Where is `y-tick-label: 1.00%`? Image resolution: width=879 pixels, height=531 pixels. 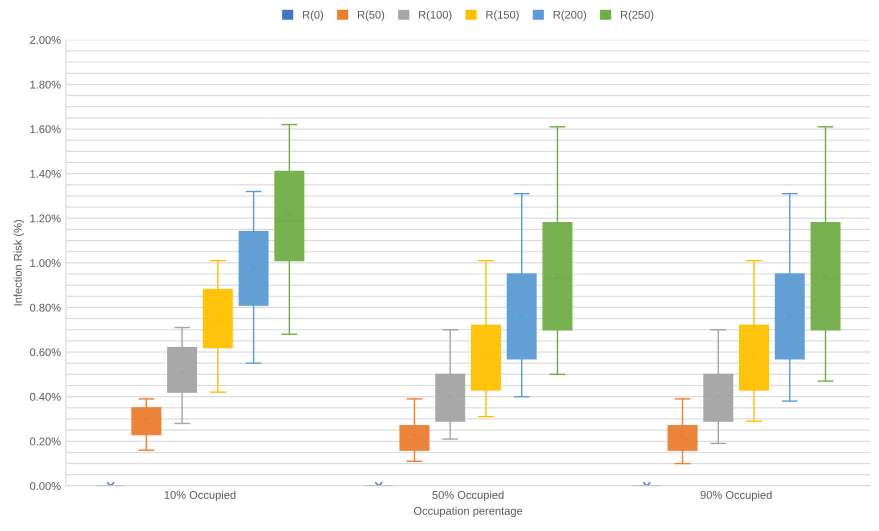 y-tick-label: 1.00% is located at coordinates (45, 263).